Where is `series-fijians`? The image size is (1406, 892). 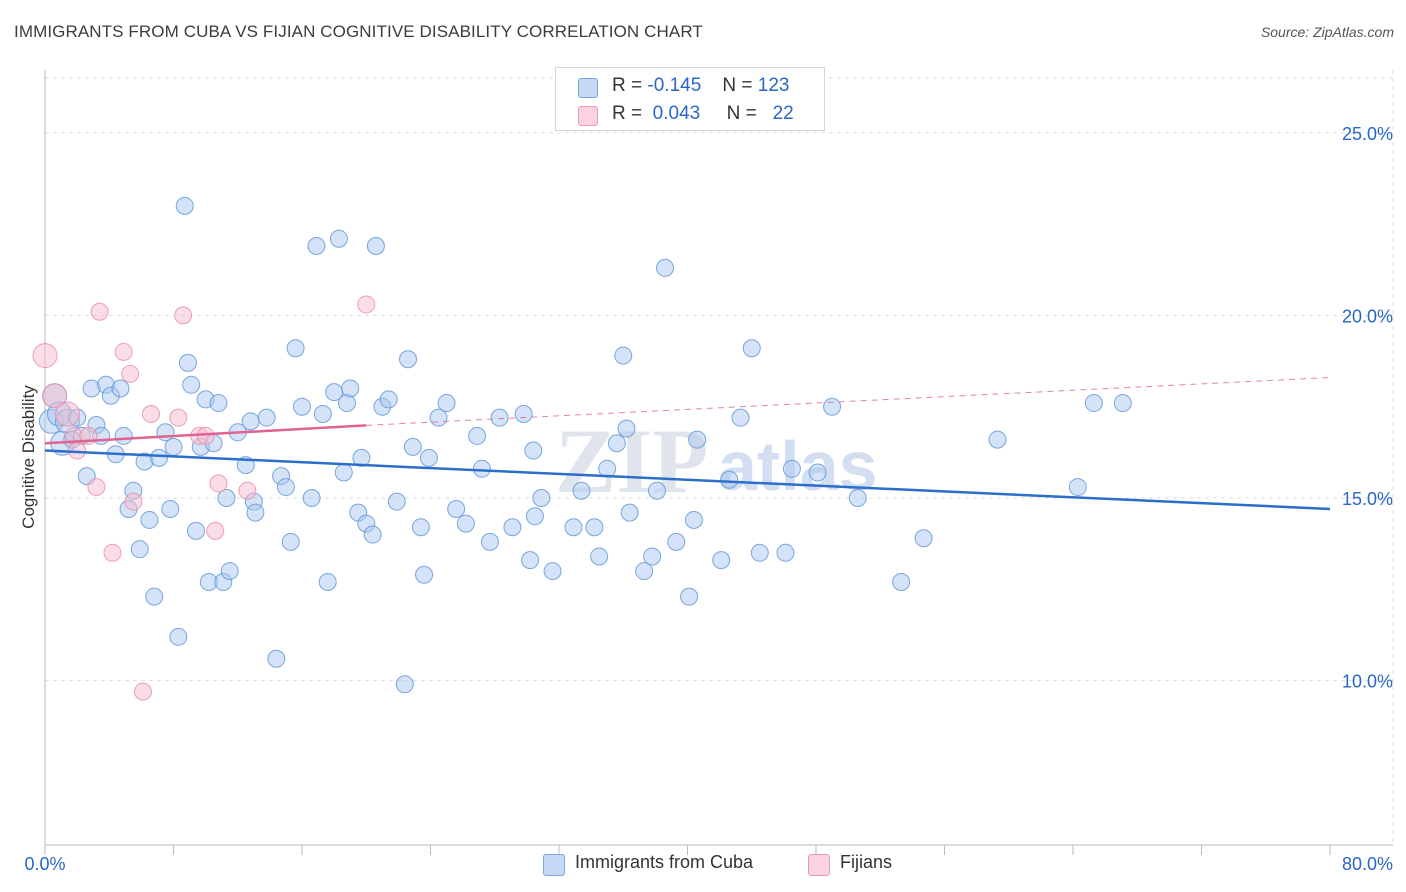
series-fijians is located at coordinates (204, 498).